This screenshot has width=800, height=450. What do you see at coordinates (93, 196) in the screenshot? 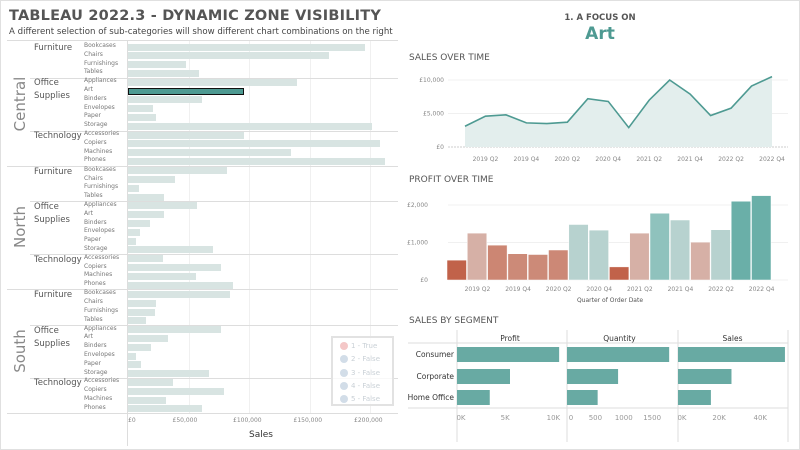
I see `sub-category-label: Tables` at bounding box center [93, 196].